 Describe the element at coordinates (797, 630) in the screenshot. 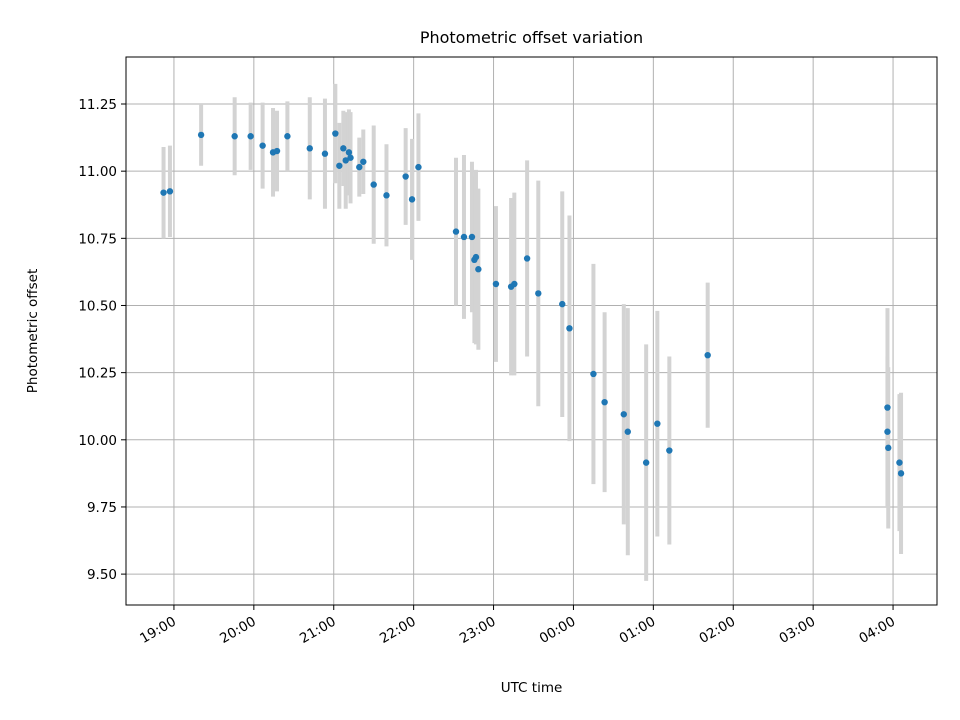

I see `x-tick-label: 03:00` at that location.